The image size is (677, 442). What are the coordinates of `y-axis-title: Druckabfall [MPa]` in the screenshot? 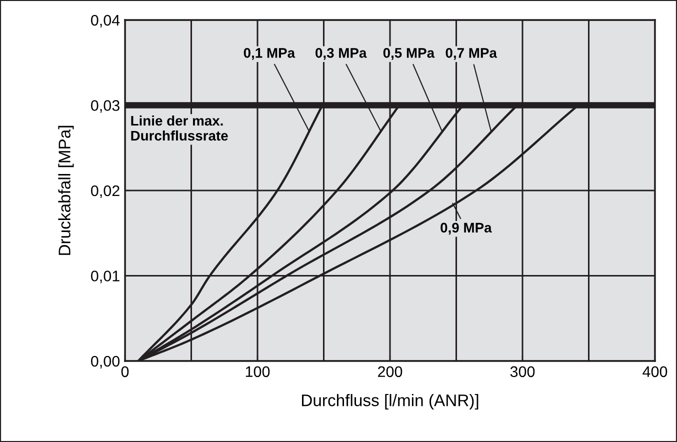 It's located at (66, 190).